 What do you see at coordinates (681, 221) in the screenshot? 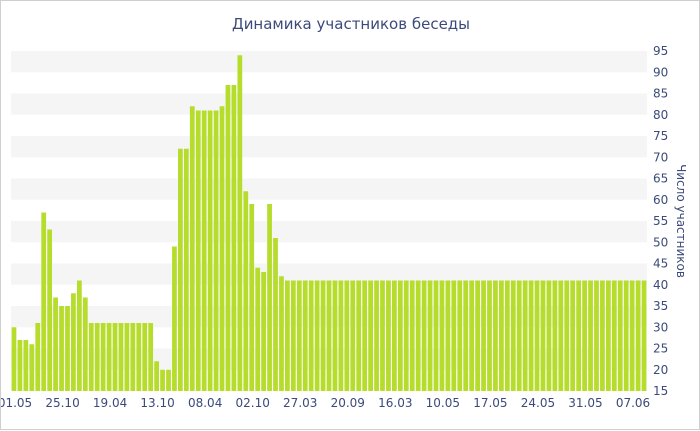
I see `y-axis-label: Число участников` at bounding box center [681, 221].